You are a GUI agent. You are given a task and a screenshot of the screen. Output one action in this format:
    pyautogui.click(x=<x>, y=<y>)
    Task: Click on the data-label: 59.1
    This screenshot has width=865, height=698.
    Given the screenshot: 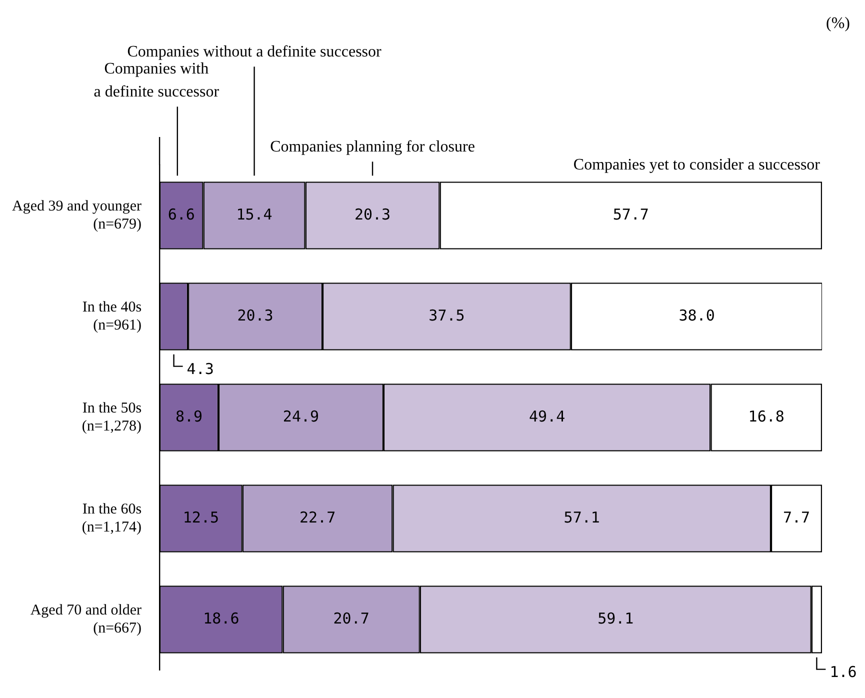 What is the action you would take?
    pyautogui.click(x=616, y=618)
    